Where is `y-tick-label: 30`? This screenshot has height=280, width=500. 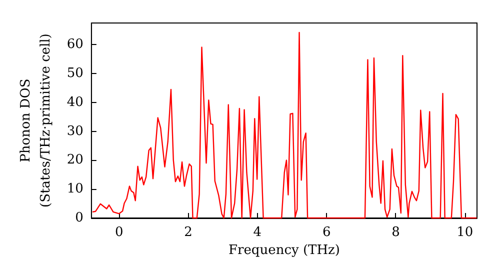
y-tick-label: 30 is located at coordinates (75, 131).